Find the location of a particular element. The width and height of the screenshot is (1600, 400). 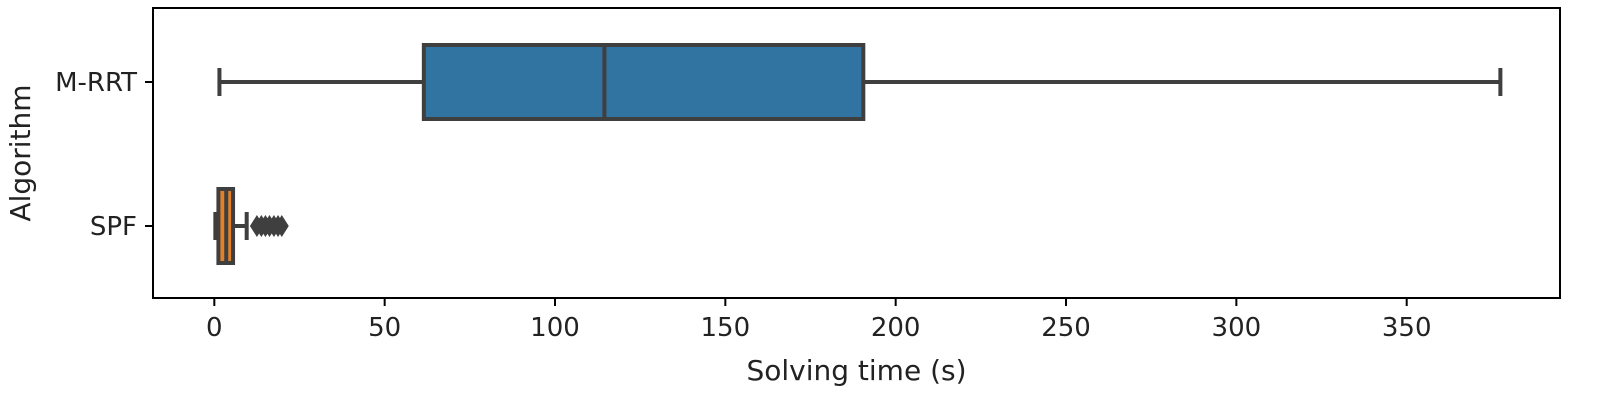

x-axis-label: Solving time (s) is located at coordinates (856, 370).